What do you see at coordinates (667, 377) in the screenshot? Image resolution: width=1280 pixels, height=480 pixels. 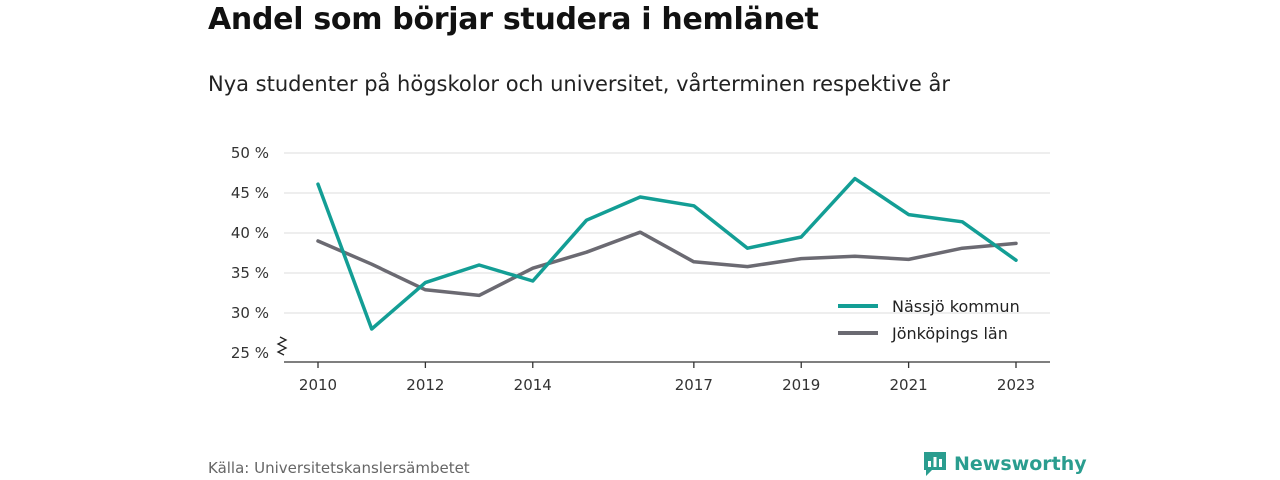 I see `x-axis: 2010 2012 2014 2017 2019 2021 2023` at bounding box center [667, 377].